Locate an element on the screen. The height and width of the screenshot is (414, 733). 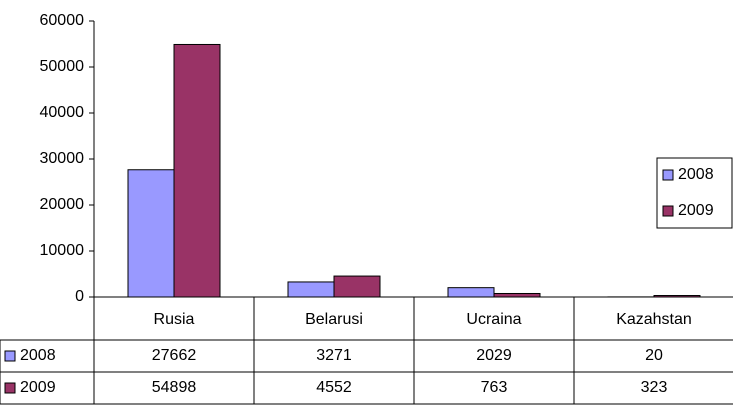
table-row-label: 2008 is located at coordinates (38, 355).